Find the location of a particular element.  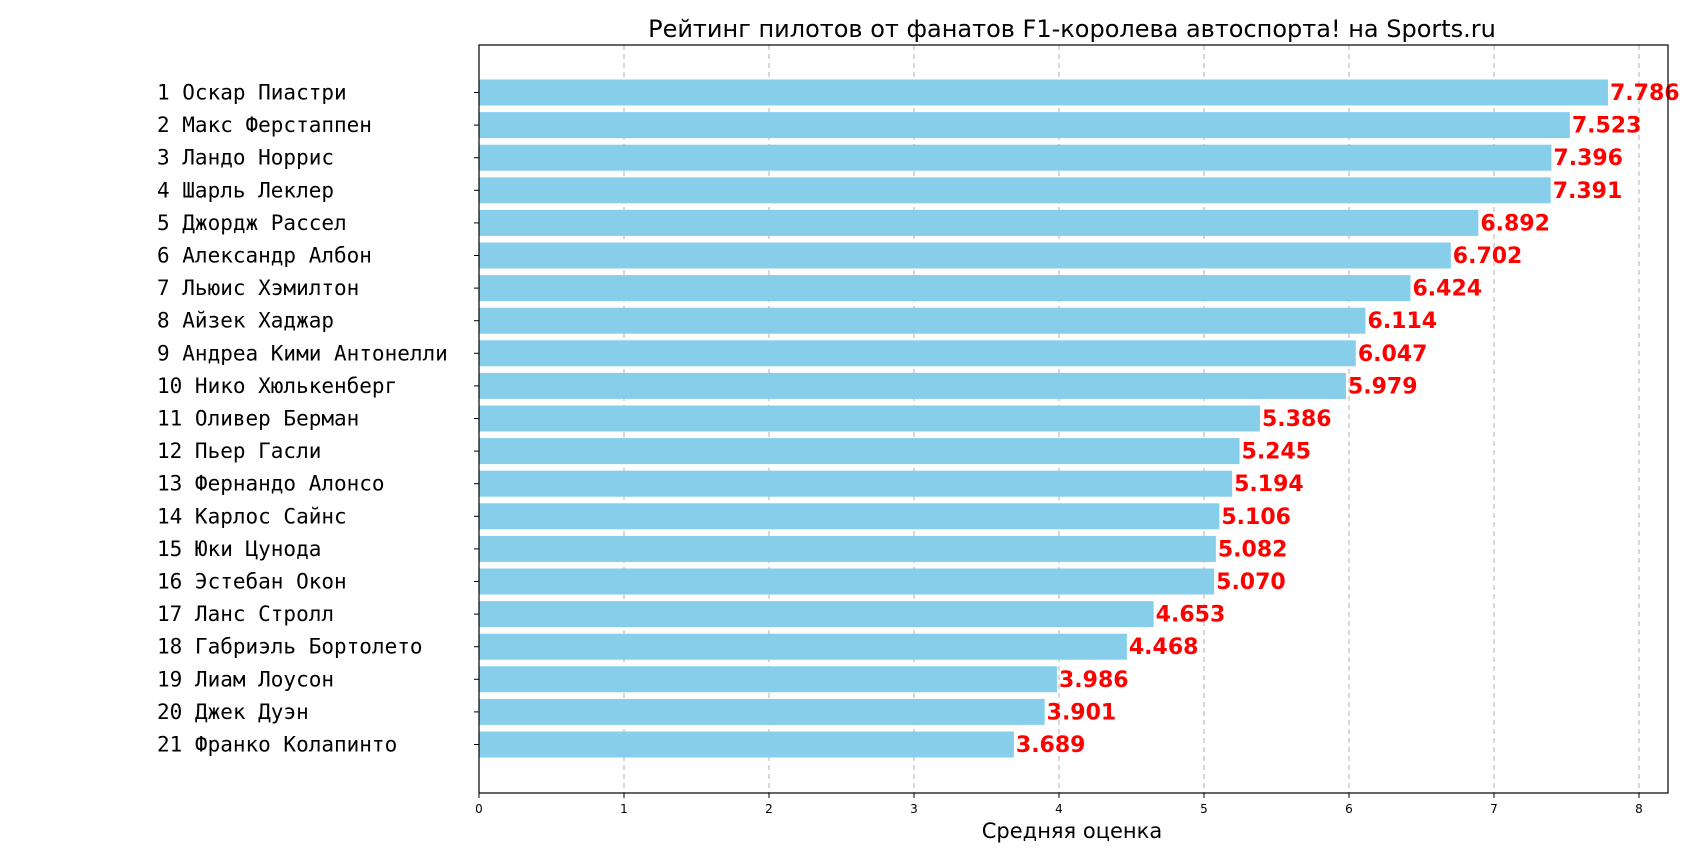

y-tick-label: 16 Эстебан Окон is located at coordinates (252, 582).